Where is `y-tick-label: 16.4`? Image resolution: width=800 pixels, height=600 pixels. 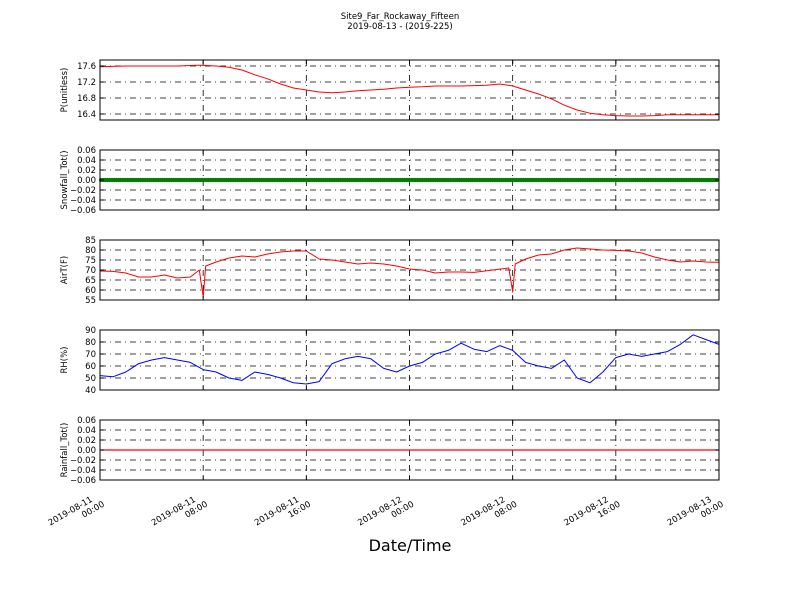
y-tick-label: 16.4 is located at coordinates (86, 115).